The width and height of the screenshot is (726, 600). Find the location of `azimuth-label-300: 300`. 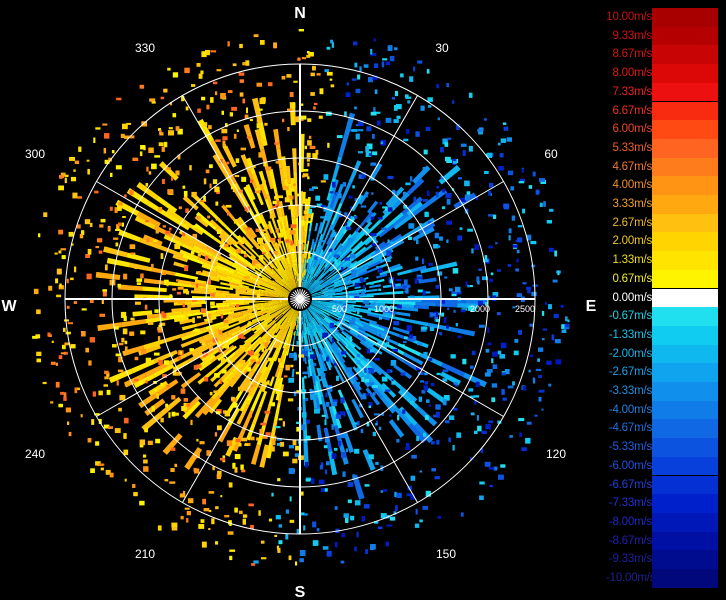

azimuth-label-300: 300 is located at coordinates (35, 154).